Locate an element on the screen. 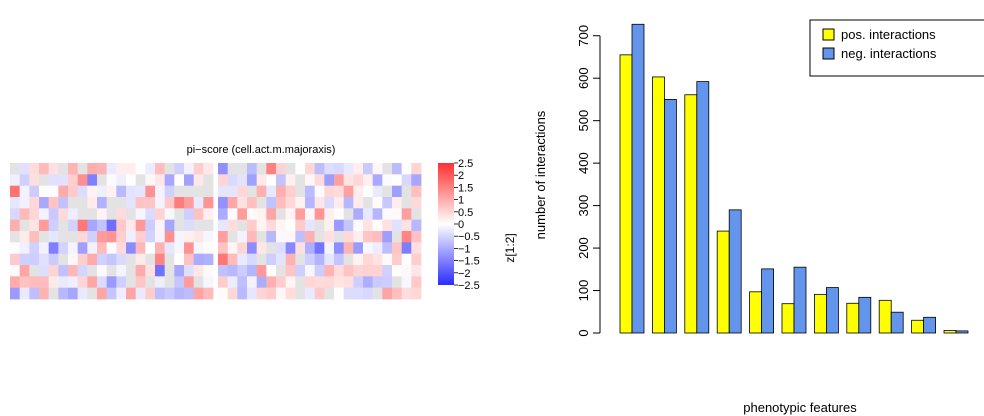  colorbar-tick-label: −1.5 is located at coordinates (469, 262).